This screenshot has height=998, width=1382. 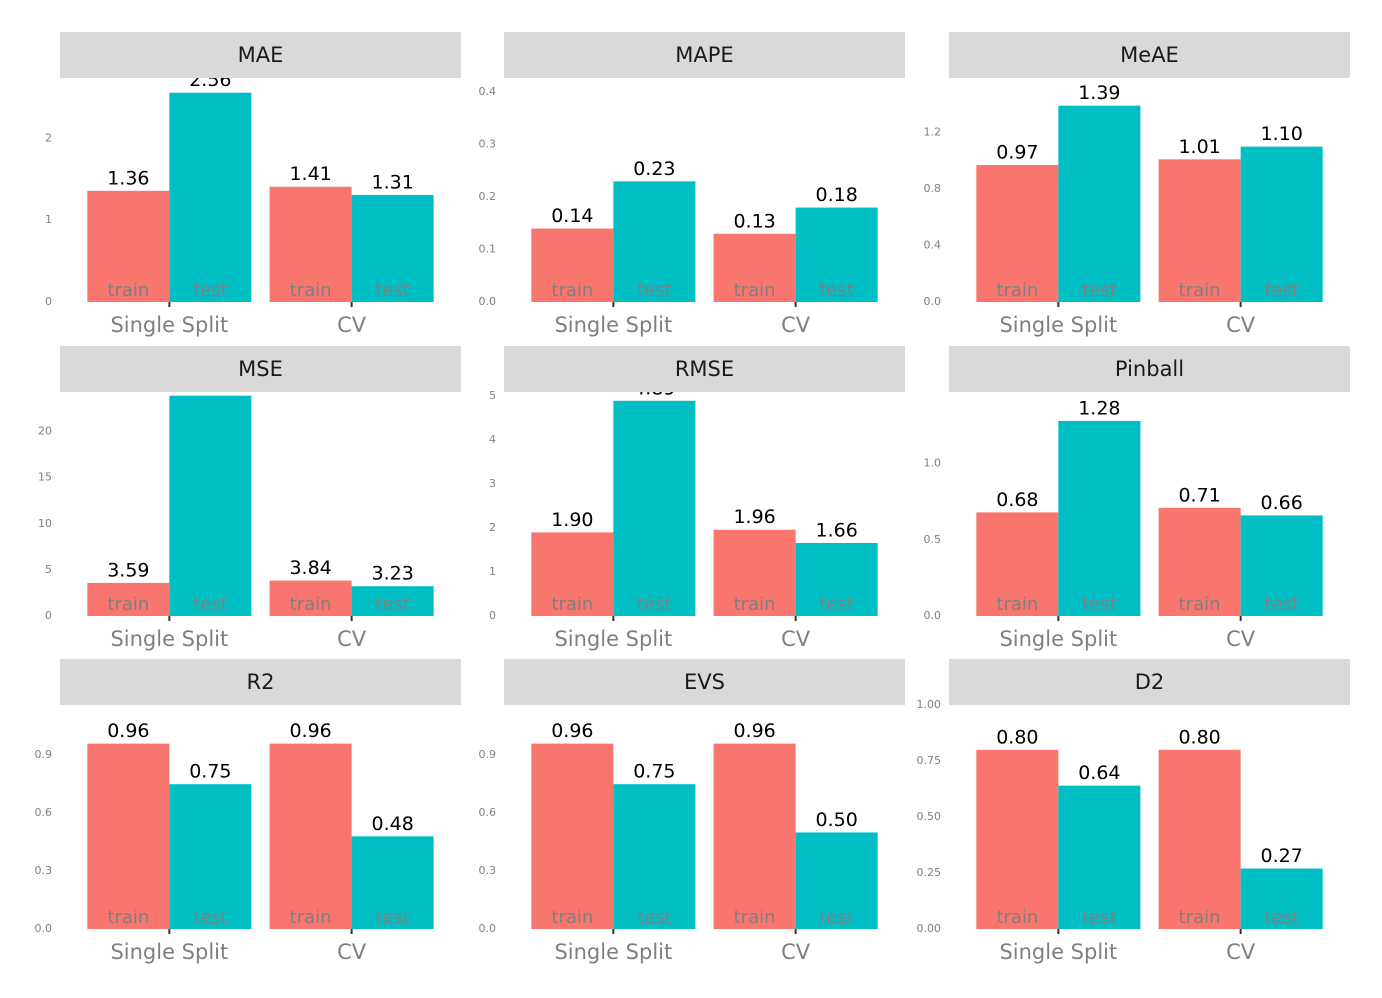 What do you see at coordinates (310, 731) in the screenshot?
I see `value-label: 0.96` at bounding box center [310, 731].